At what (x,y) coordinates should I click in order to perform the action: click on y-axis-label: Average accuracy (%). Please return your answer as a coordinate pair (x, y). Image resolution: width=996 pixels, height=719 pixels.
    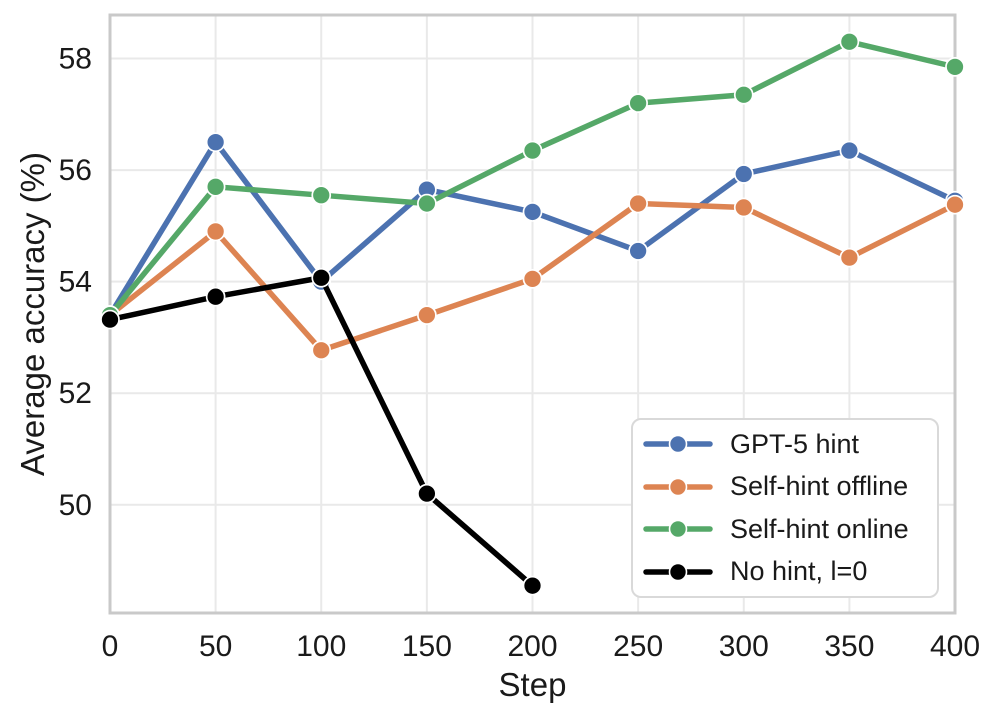
    Looking at the image, I should click on (32, 314).